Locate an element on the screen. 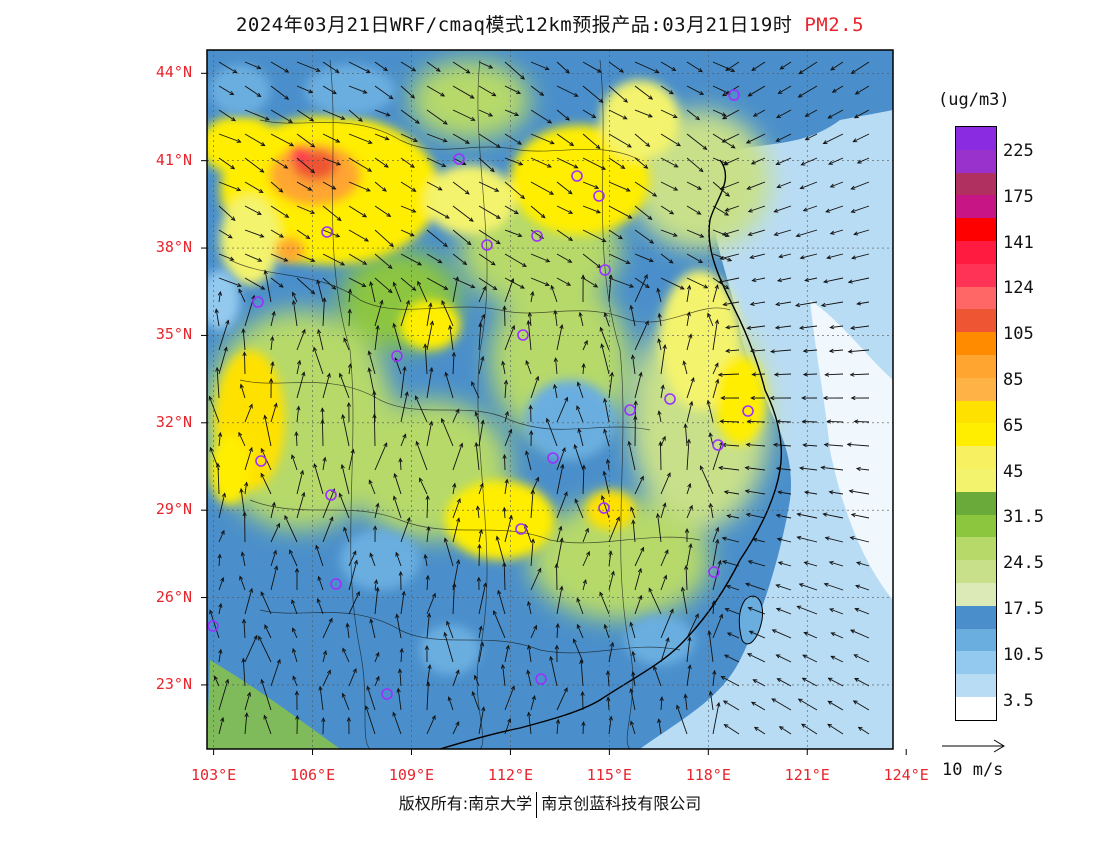  lat-label: 35°N is located at coordinates (173, 334).